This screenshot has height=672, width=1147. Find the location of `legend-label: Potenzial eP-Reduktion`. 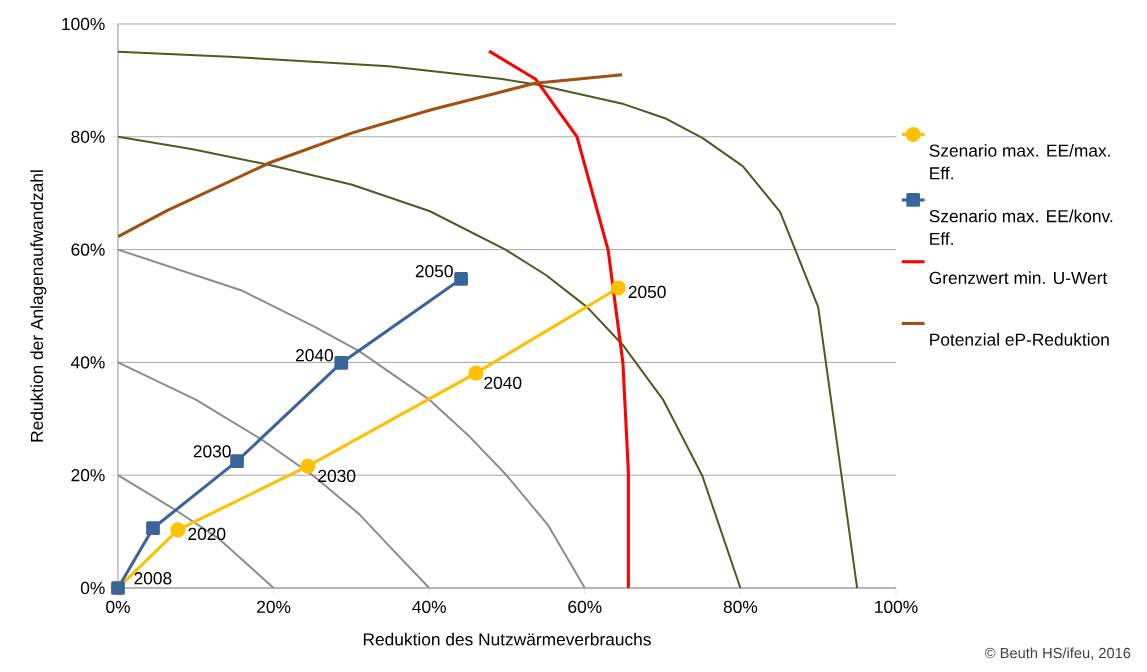

legend-label: Potenzial eP-Reduktion is located at coordinates (1019, 339).